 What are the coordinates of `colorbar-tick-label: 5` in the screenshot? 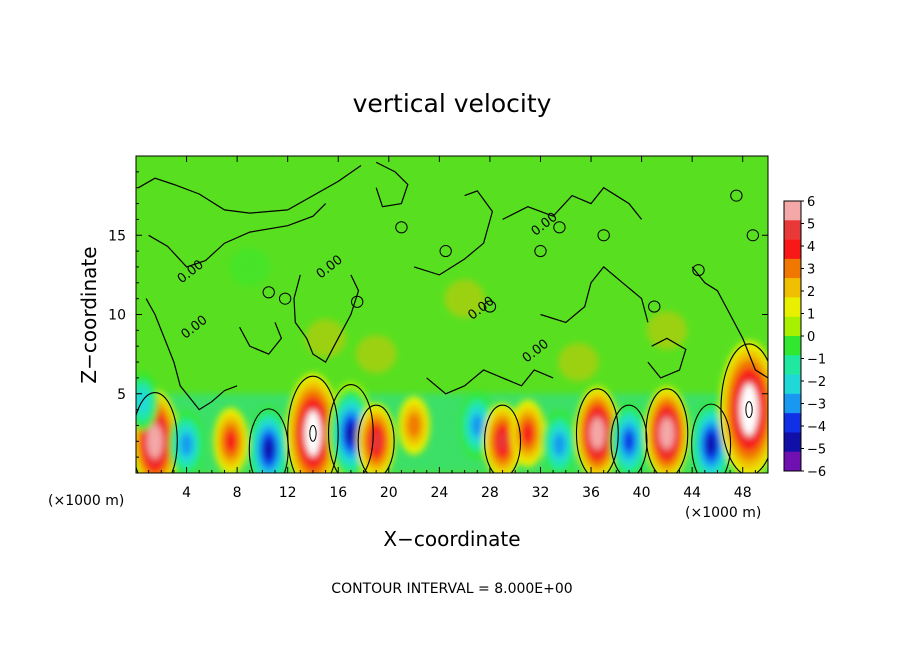 It's located at (811, 225).